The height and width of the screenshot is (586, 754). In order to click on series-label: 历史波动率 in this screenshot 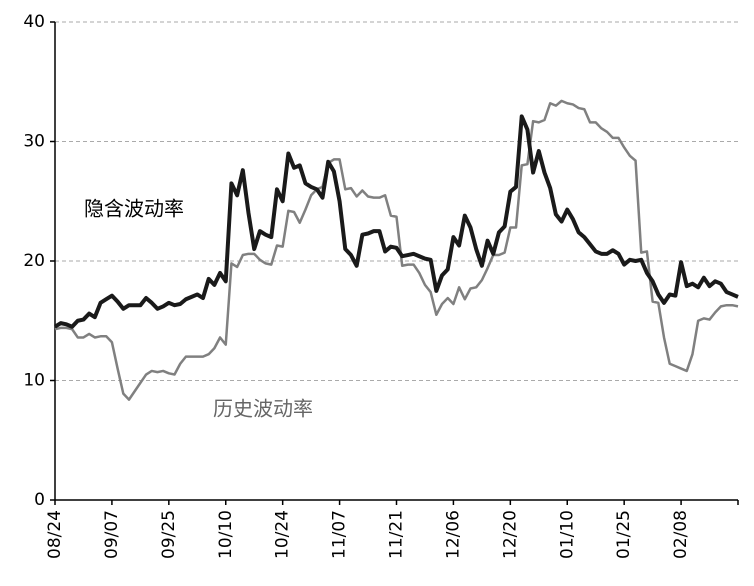, I will do `click(263, 409)`.